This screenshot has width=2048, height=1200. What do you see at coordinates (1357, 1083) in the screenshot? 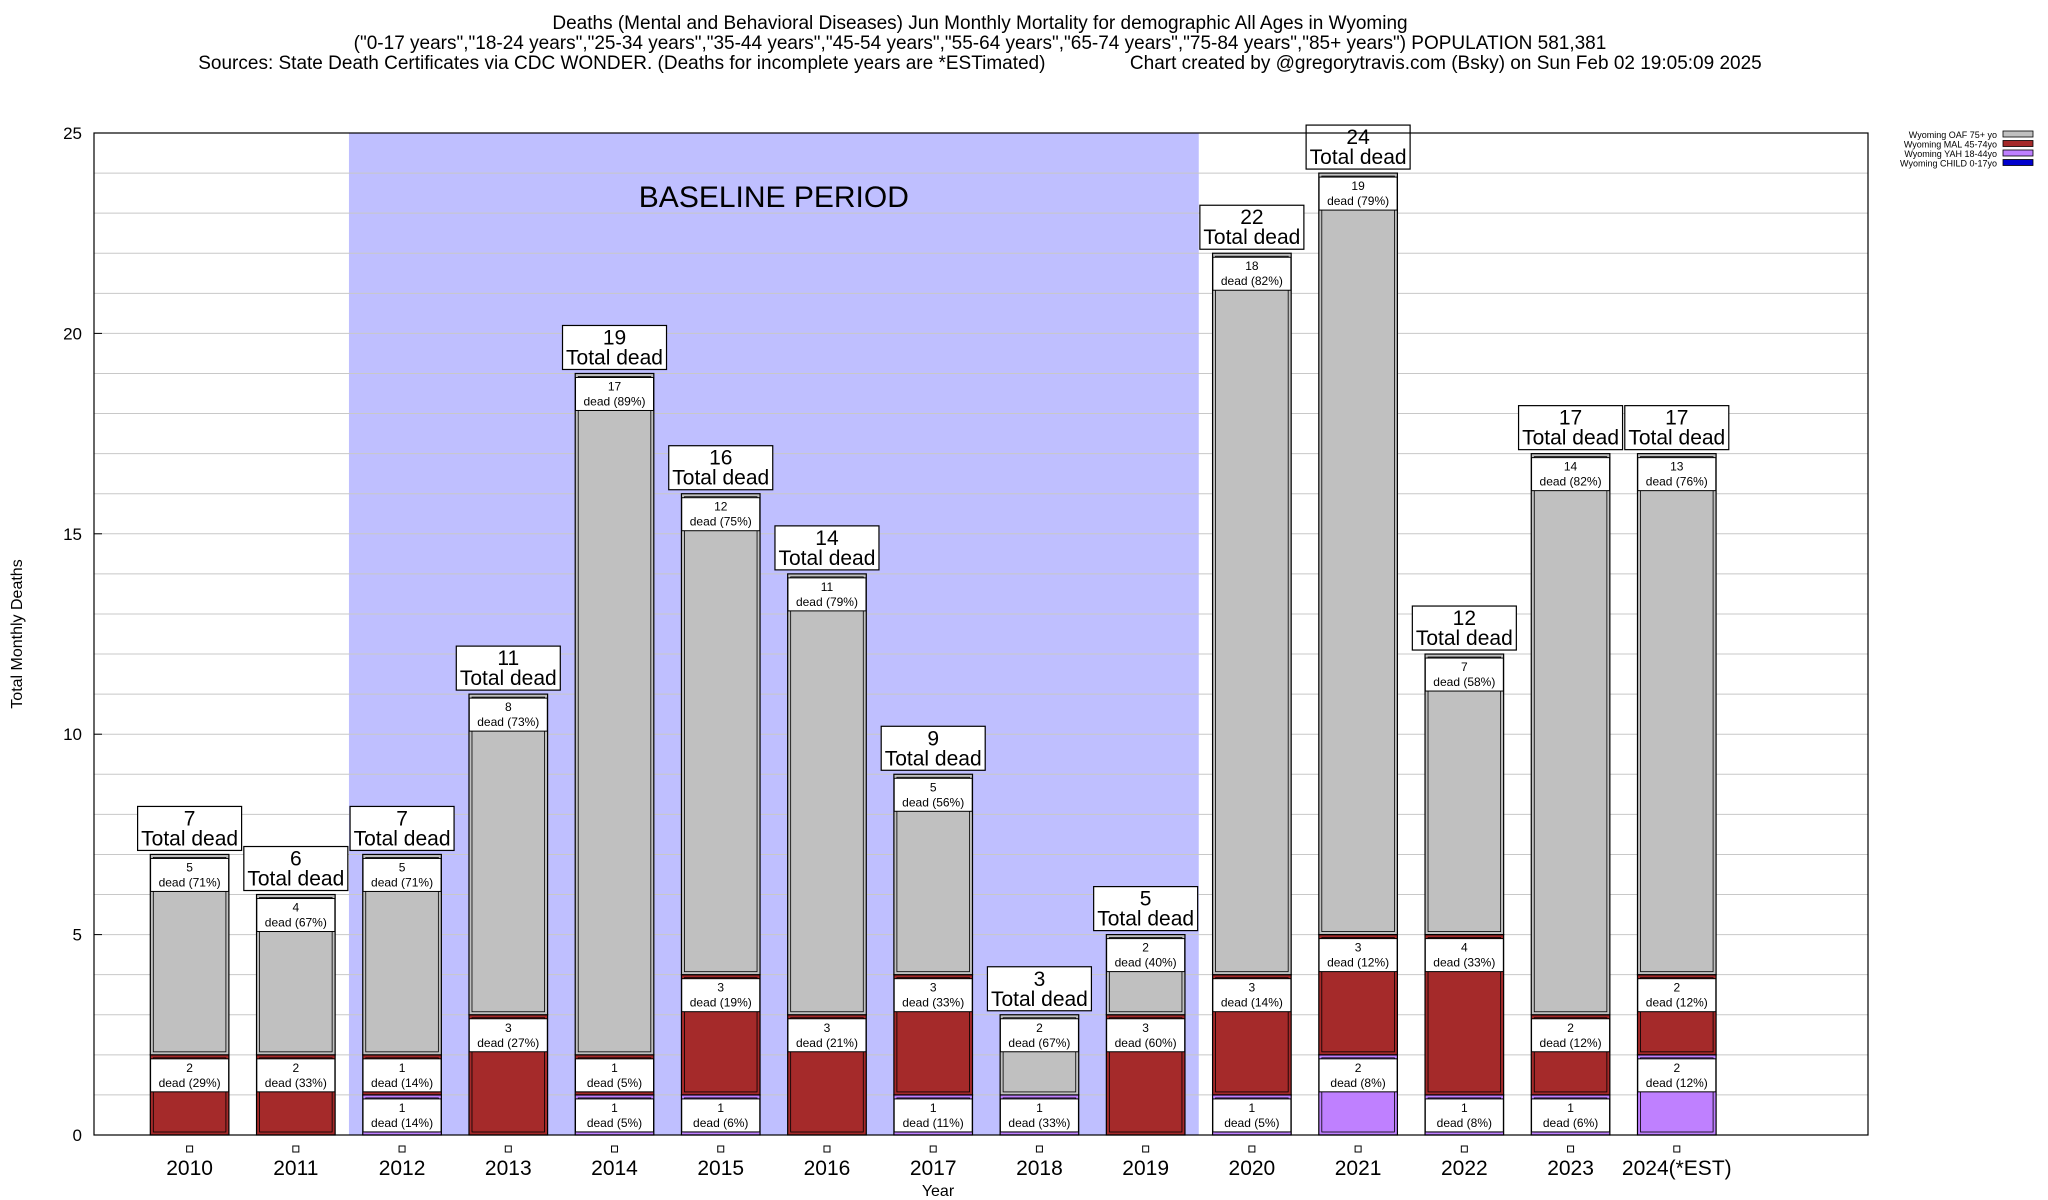
I see `segment-percent-label: dead (8%)` at bounding box center [1357, 1083].